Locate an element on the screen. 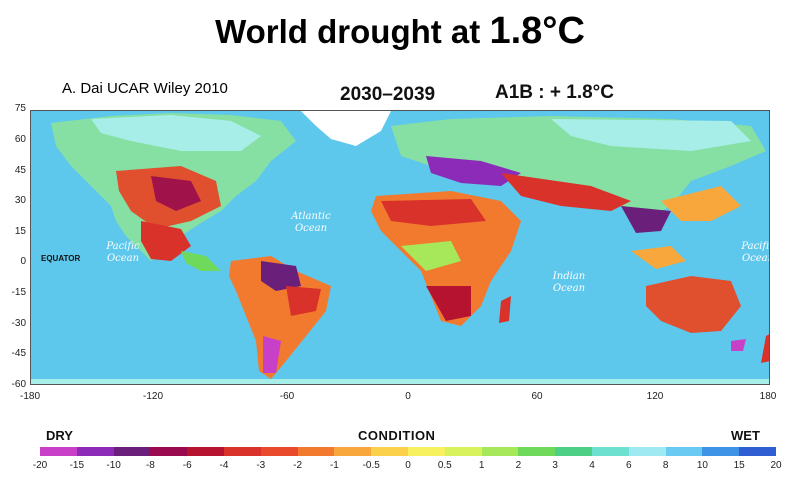 This screenshot has height=496, width=800. south-asia-drought is located at coordinates (646, 219).